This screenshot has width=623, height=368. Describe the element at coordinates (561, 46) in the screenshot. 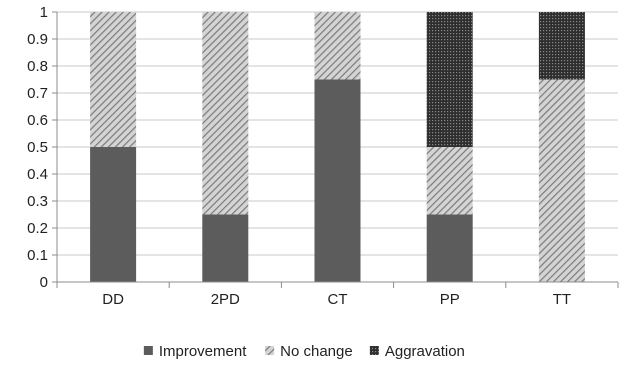

I see `bar-TT-aggravation` at that location.